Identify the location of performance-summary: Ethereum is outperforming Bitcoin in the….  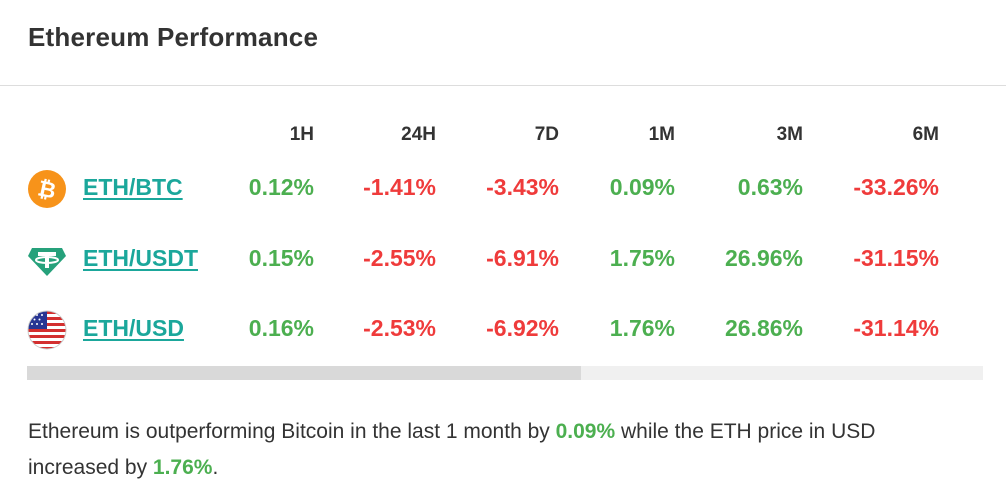
(498, 450).